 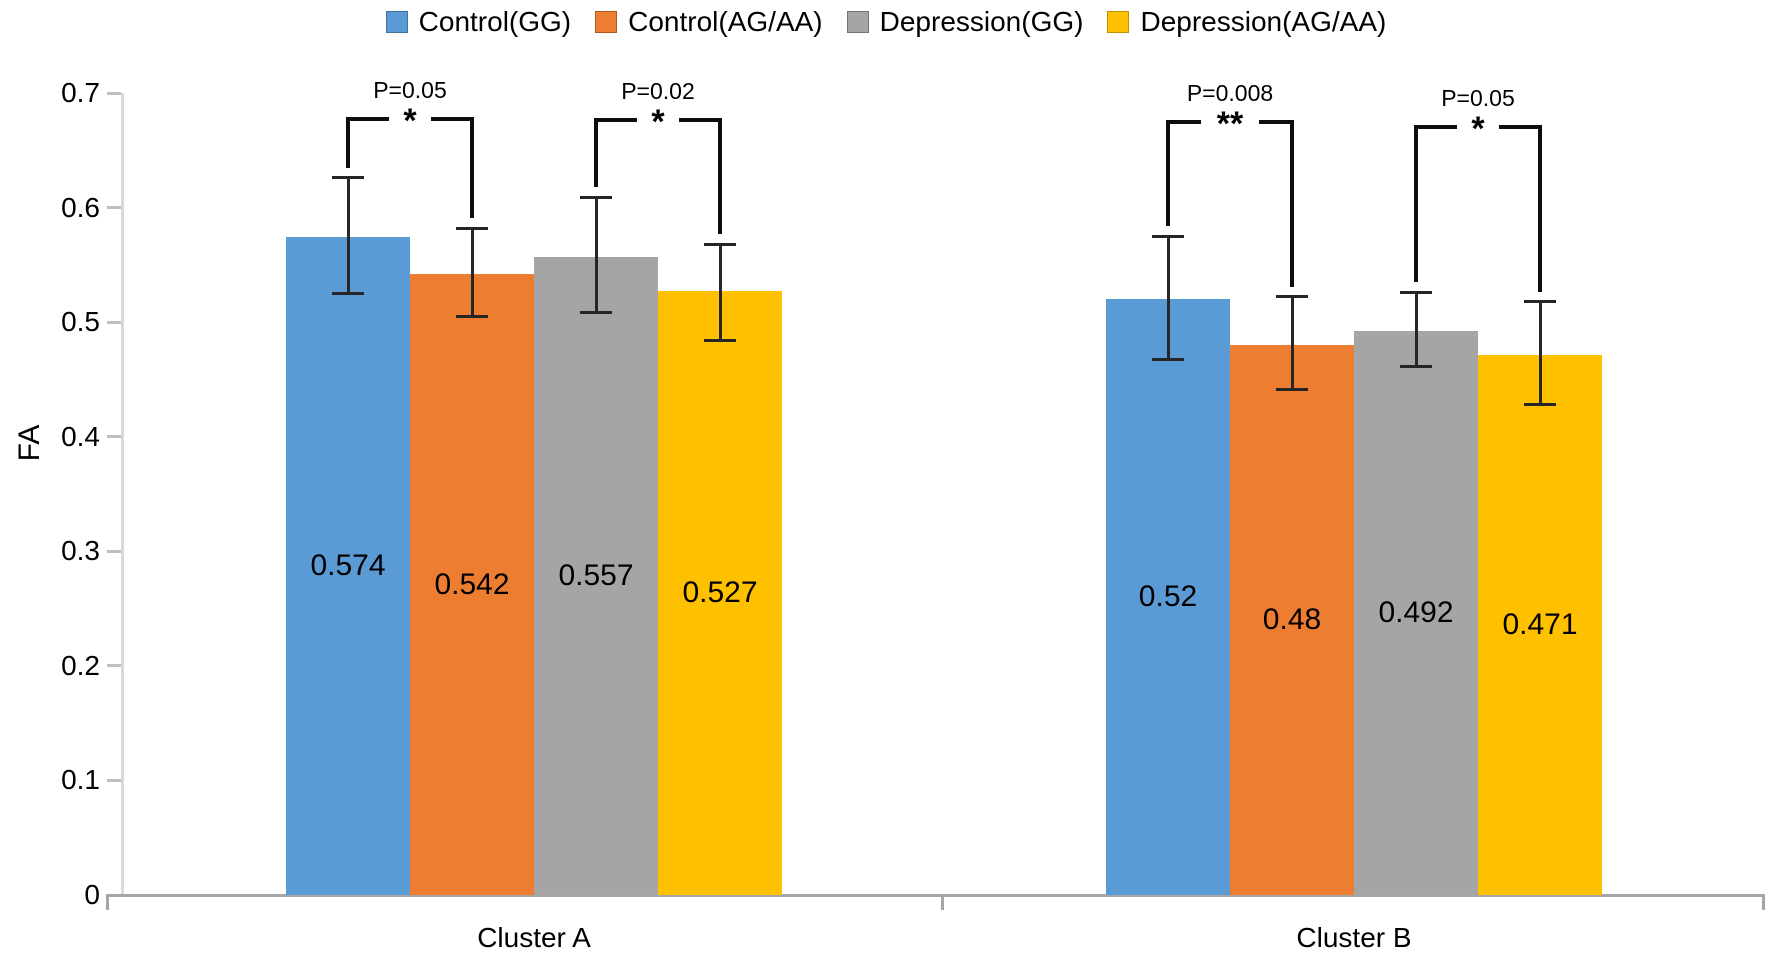 What do you see at coordinates (80, 436) in the screenshot?
I see `y-tick-label: 0.4` at bounding box center [80, 436].